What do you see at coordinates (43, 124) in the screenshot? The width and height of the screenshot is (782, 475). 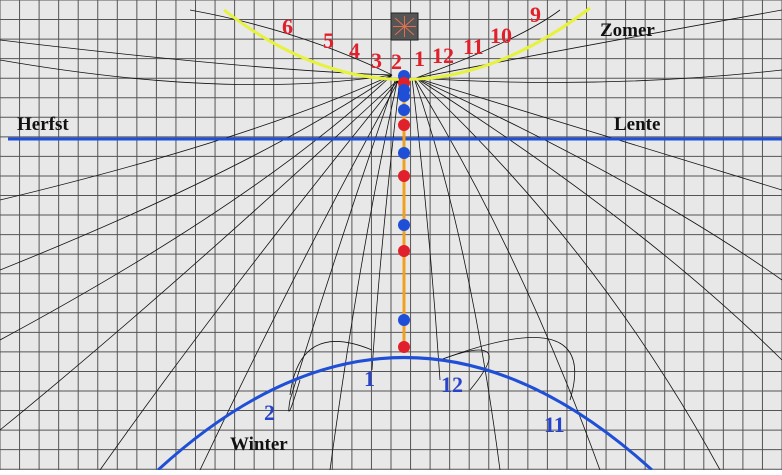 I see `season-label-herfst: Herfst` at bounding box center [43, 124].